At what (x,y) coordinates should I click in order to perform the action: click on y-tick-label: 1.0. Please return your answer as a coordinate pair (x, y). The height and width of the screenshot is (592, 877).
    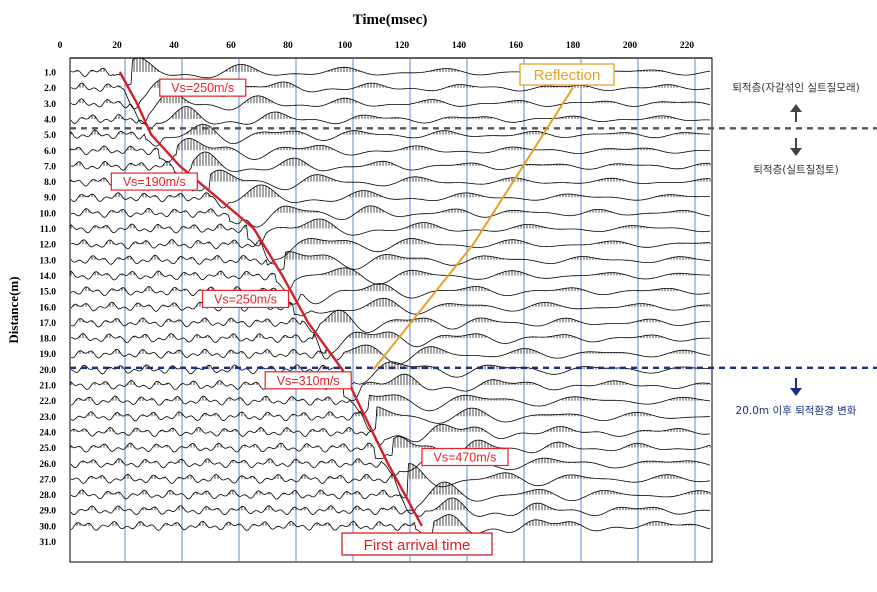
    Looking at the image, I should click on (50, 74).